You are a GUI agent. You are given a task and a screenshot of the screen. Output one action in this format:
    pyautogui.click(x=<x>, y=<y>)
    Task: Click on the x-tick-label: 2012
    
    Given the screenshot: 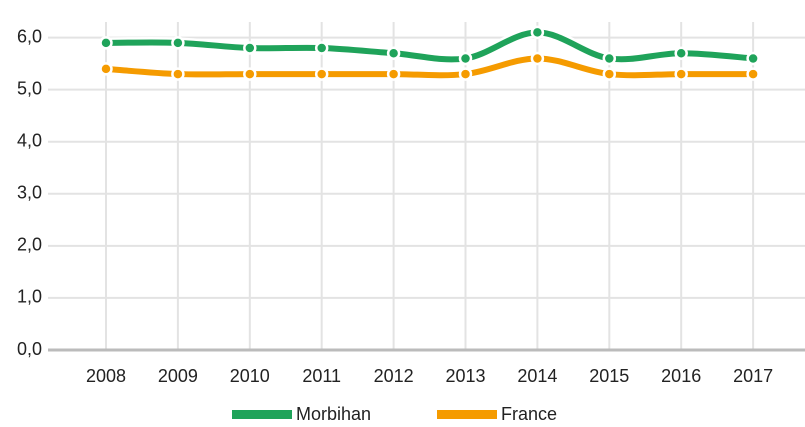 What is the action you would take?
    pyautogui.click(x=394, y=376)
    